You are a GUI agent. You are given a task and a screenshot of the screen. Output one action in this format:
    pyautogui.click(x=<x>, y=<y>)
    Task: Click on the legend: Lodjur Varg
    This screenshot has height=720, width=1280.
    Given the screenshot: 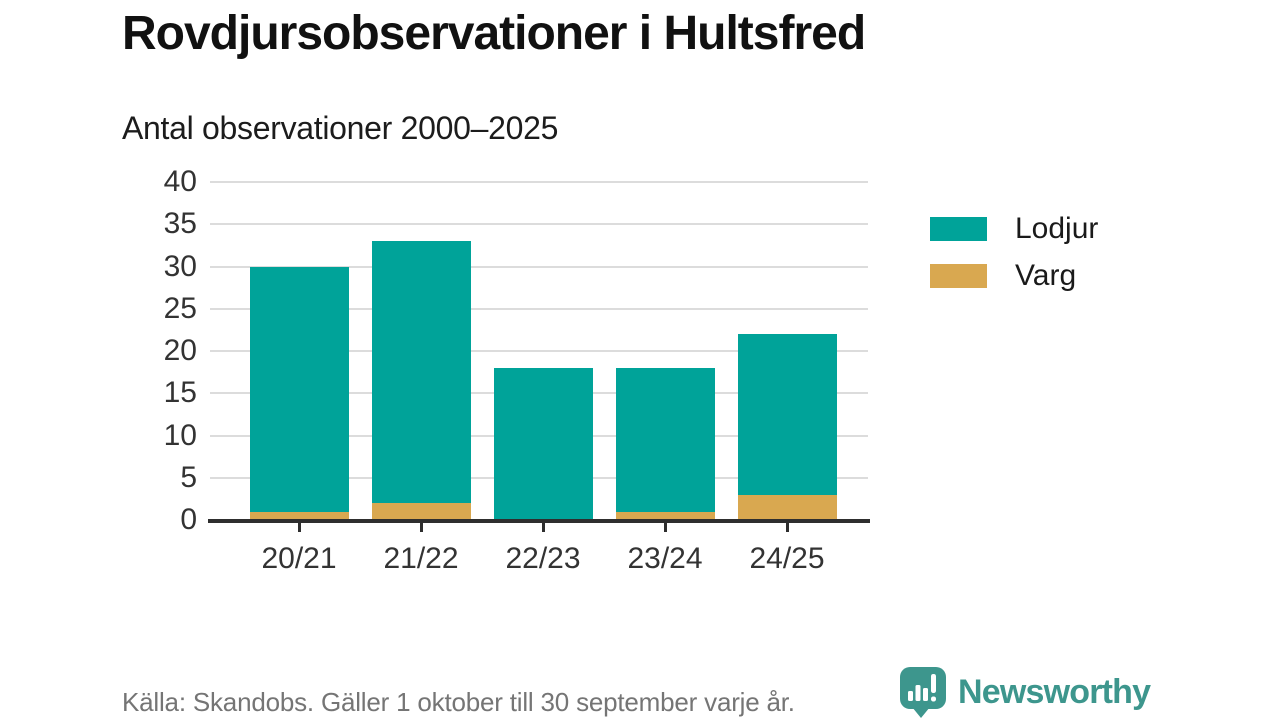 What is the action you would take?
    pyautogui.click(x=1014, y=252)
    